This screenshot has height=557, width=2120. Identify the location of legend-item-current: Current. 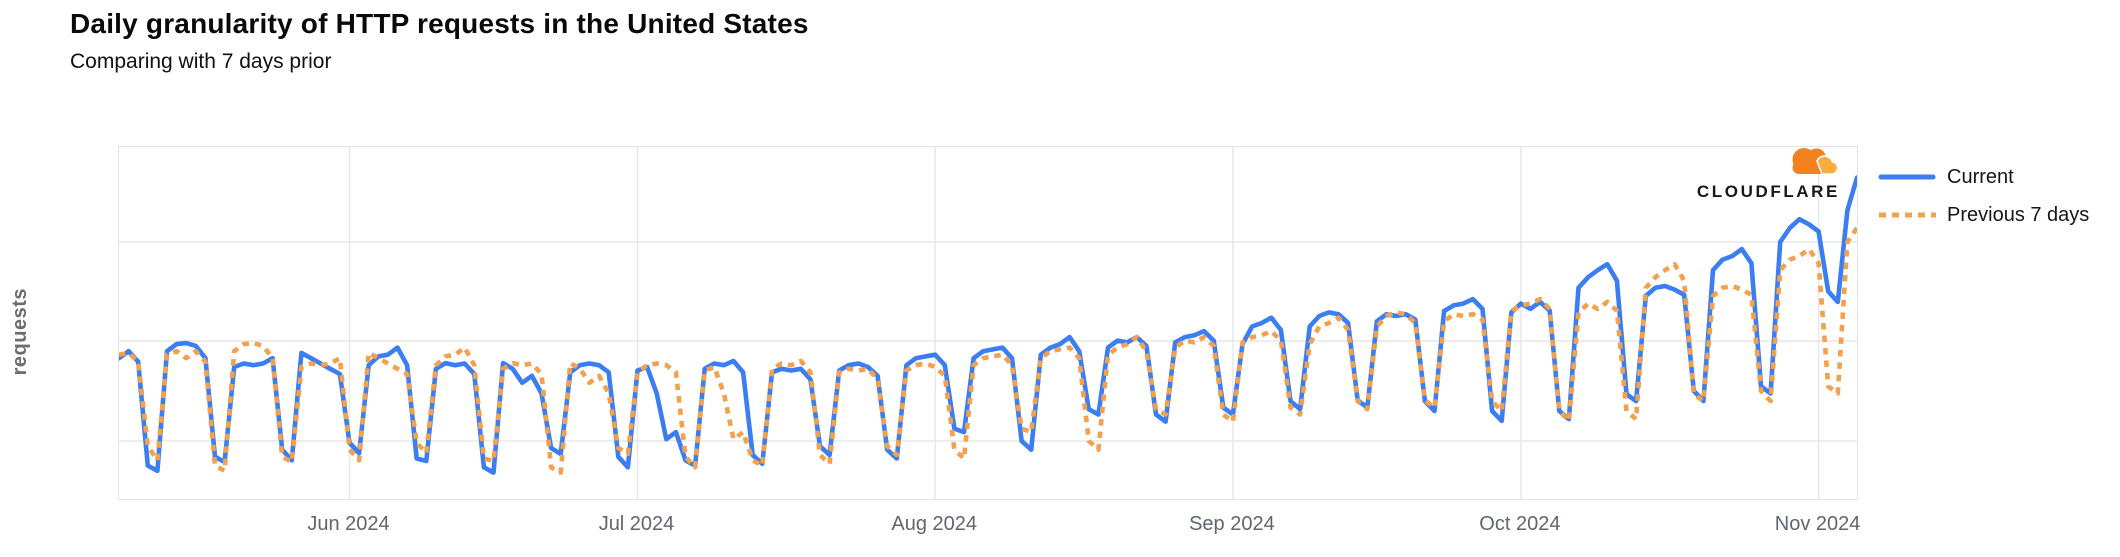
(1998, 177).